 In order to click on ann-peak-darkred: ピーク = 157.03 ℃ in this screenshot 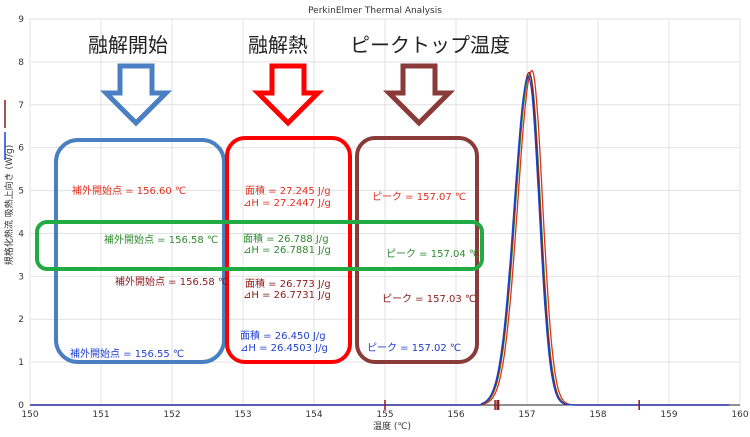, I will do `click(429, 299)`.